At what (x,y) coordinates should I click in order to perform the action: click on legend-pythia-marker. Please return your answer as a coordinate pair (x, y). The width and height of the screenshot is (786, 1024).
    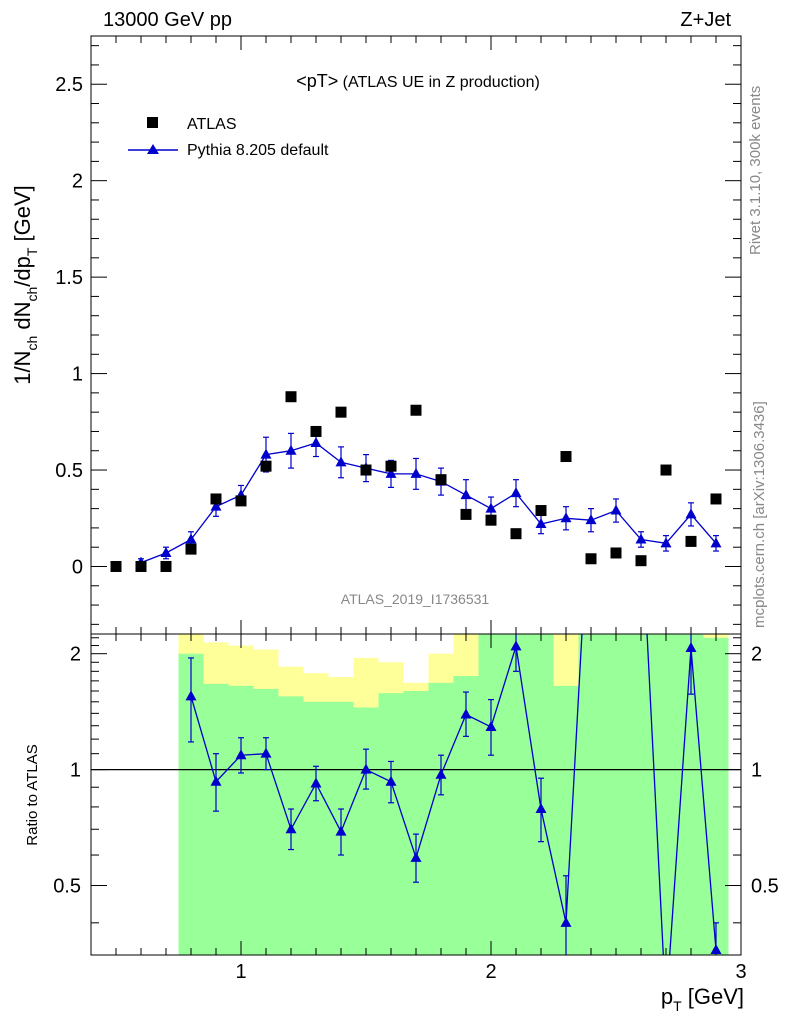
    Looking at the image, I should click on (153, 149).